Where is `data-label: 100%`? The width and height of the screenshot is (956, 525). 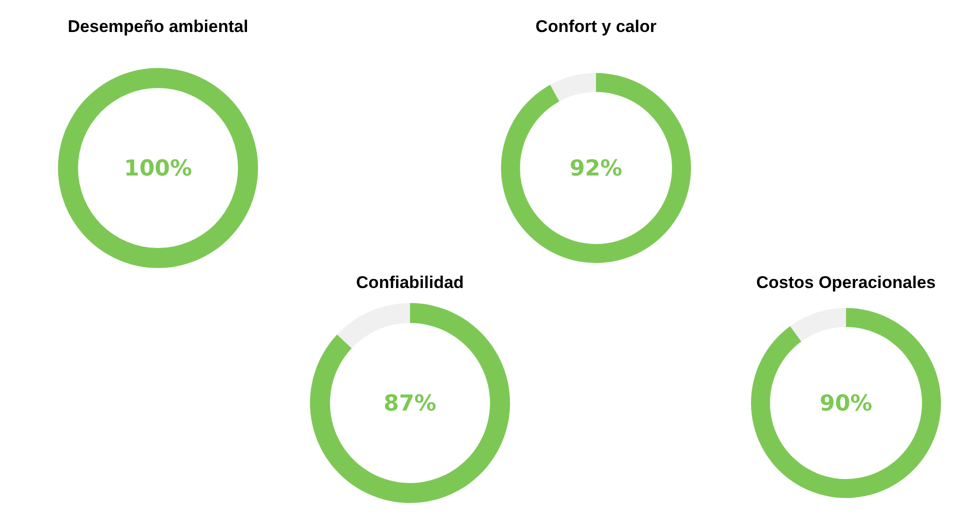
data-label: 100% is located at coordinates (158, 169).